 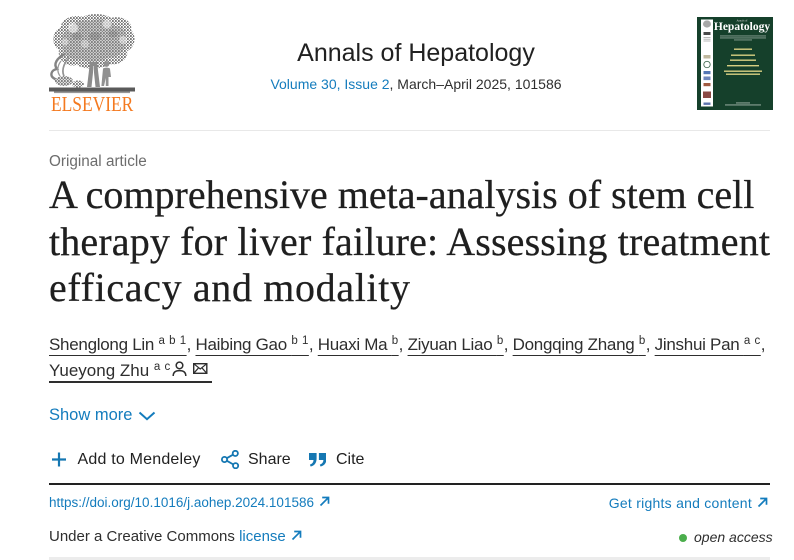 What do you see at coordinates (742, 27) in the screenshot?
I see `svg-text: Hepatology` at bounding box center [742, 27].